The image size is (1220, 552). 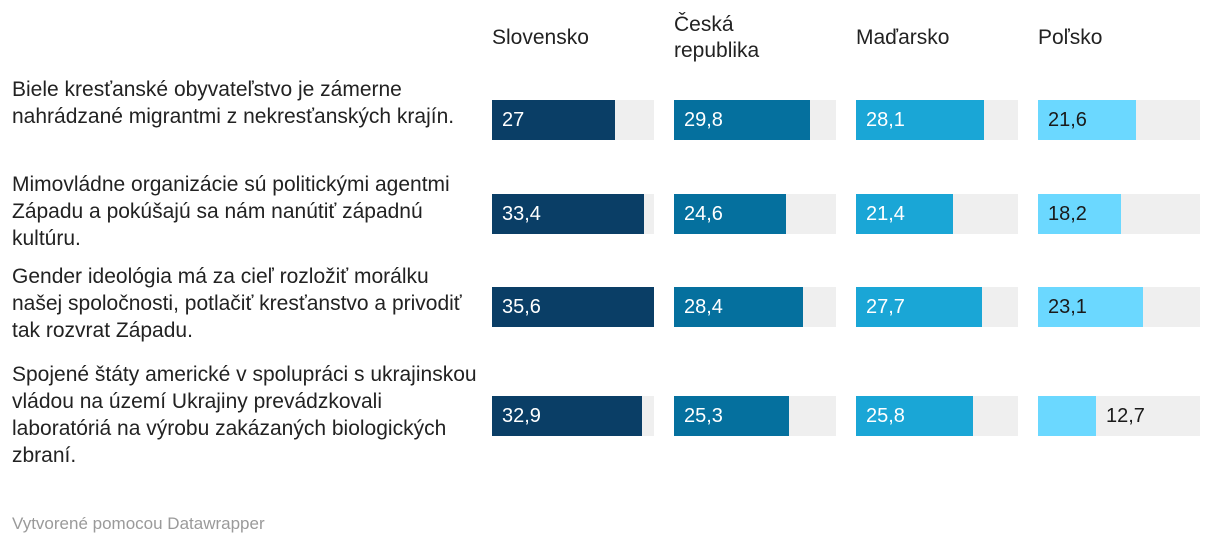 What do you see at coordinates (903, 37) in the screenshot?
I see `column-header: Maďarsko` at bounding box center [903, 37].